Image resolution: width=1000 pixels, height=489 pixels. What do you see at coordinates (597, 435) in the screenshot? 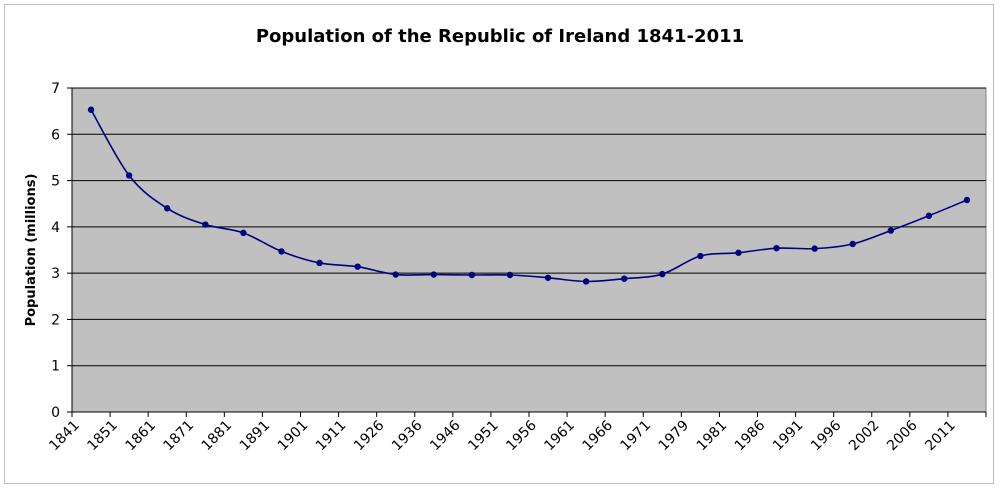
I see `x-tick-label: 1966` at bounding box center [597, 435].